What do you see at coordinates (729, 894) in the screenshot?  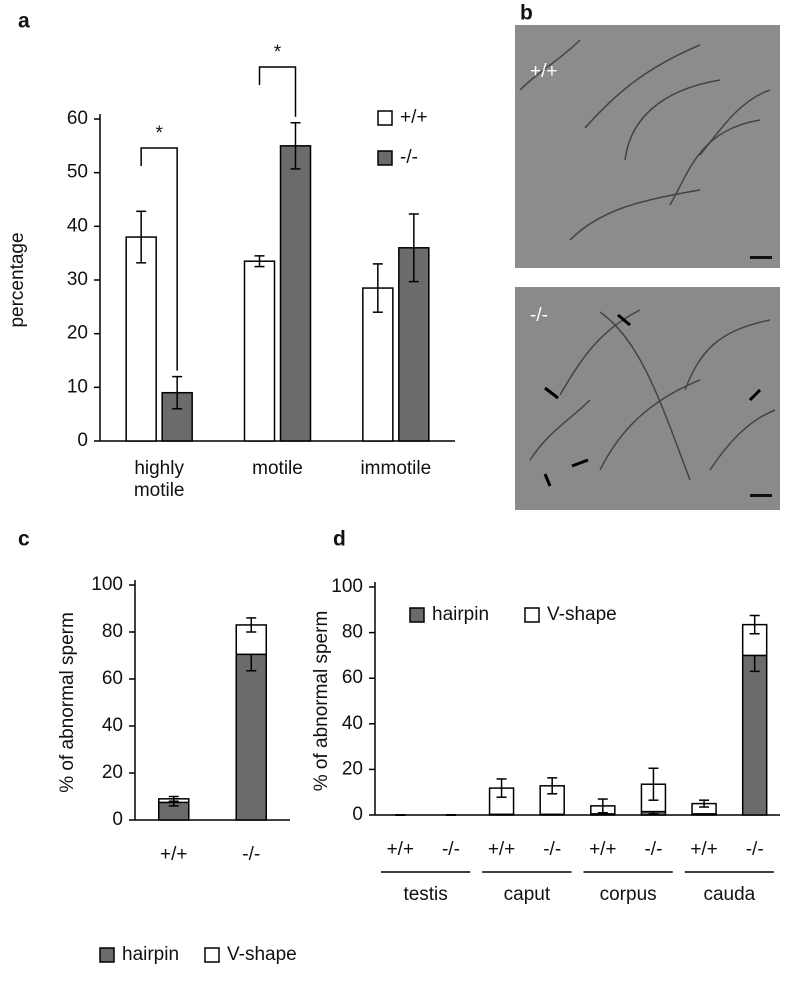 I see `group-label: cauda` at bounding box center [729, 894].